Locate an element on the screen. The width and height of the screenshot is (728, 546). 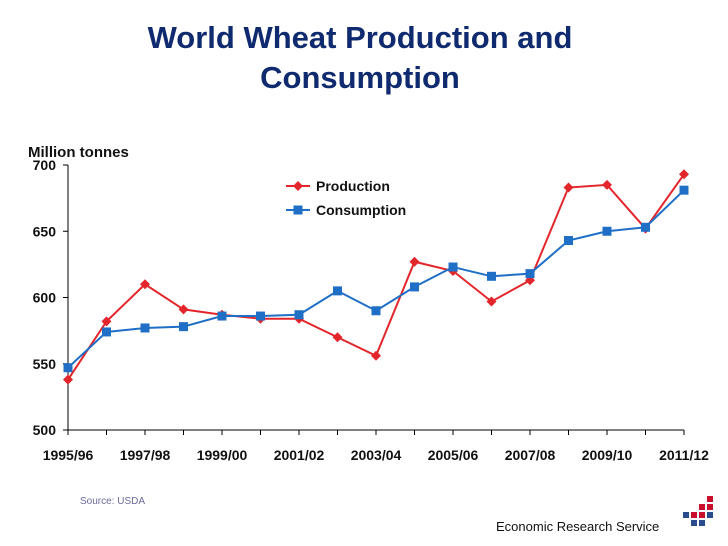
x-tick-label: 2005/06 is located at coordinates (453, 455).